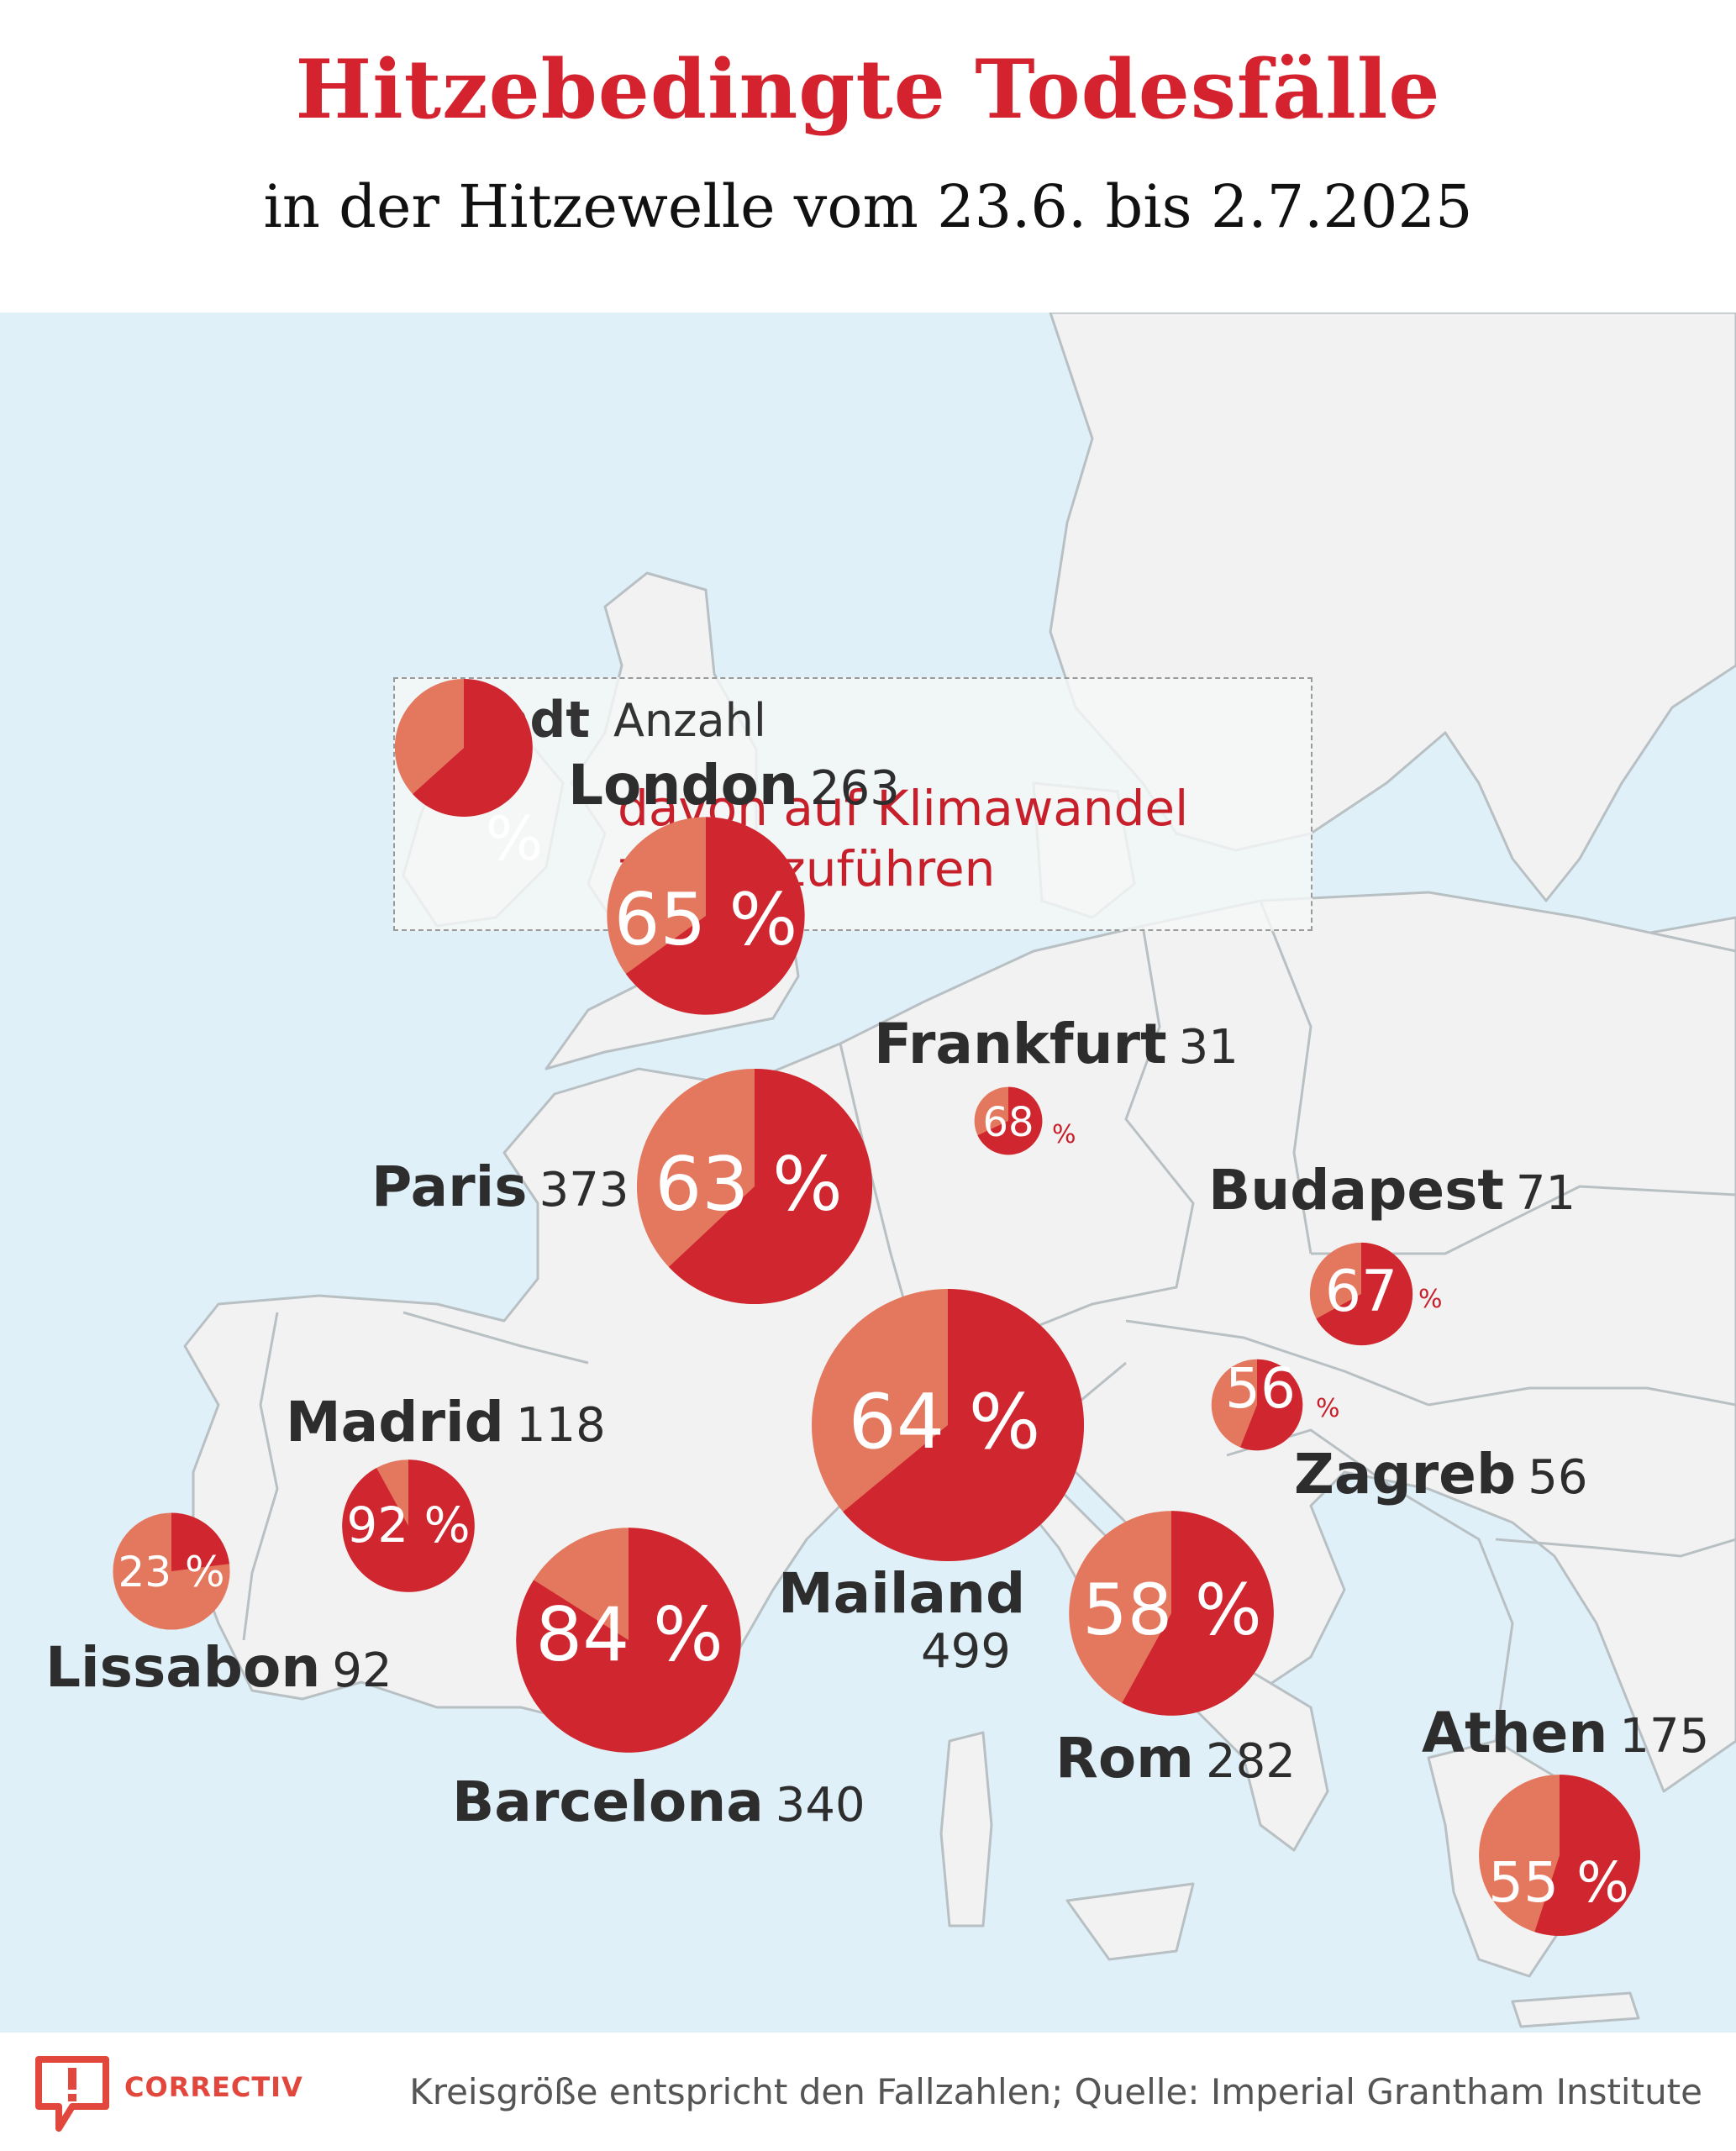 The image size is (1736, 2151). Describe the element at coordinates (868, 90) in the screenshot. I see `chart-title: Hitzebedingte Todesfälle` at that location.